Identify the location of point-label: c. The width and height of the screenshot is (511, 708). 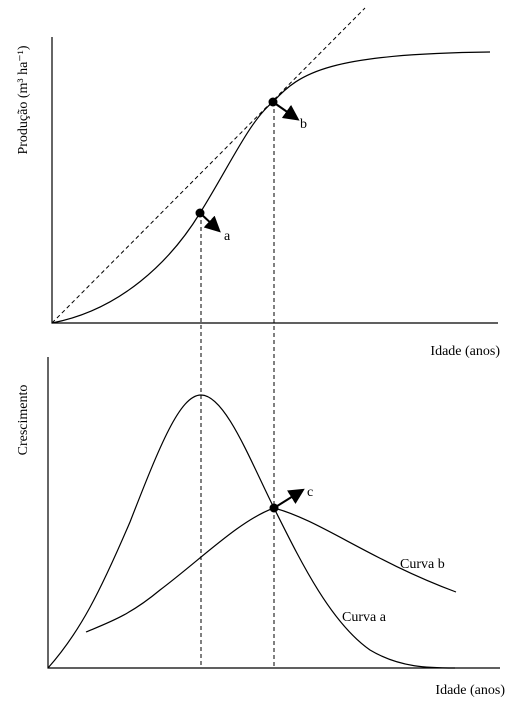
(310, 492).